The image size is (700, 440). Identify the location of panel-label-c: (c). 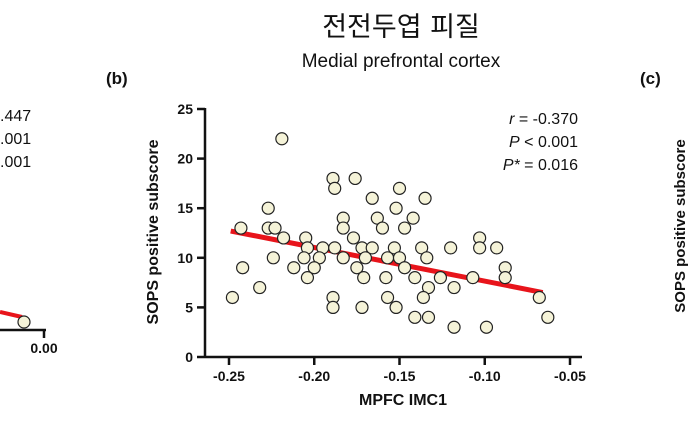
(650, 78).